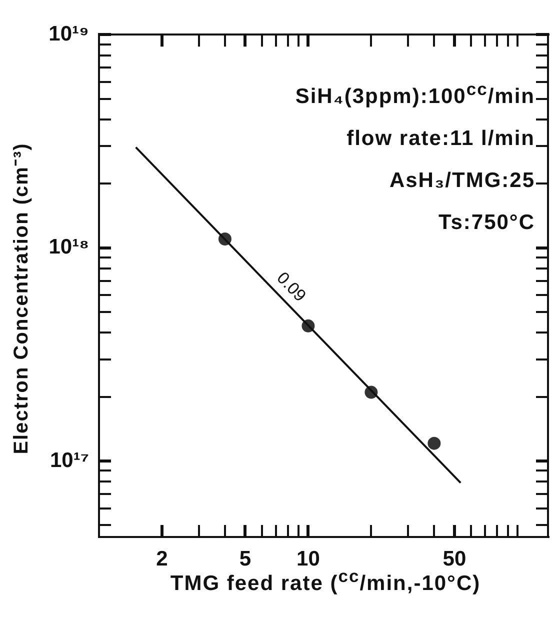 The image size is (555, 618). Describe the element at coordinates (68, 247) in the screenshot. I see `y-tick-label: 10¹⁸` at that location.